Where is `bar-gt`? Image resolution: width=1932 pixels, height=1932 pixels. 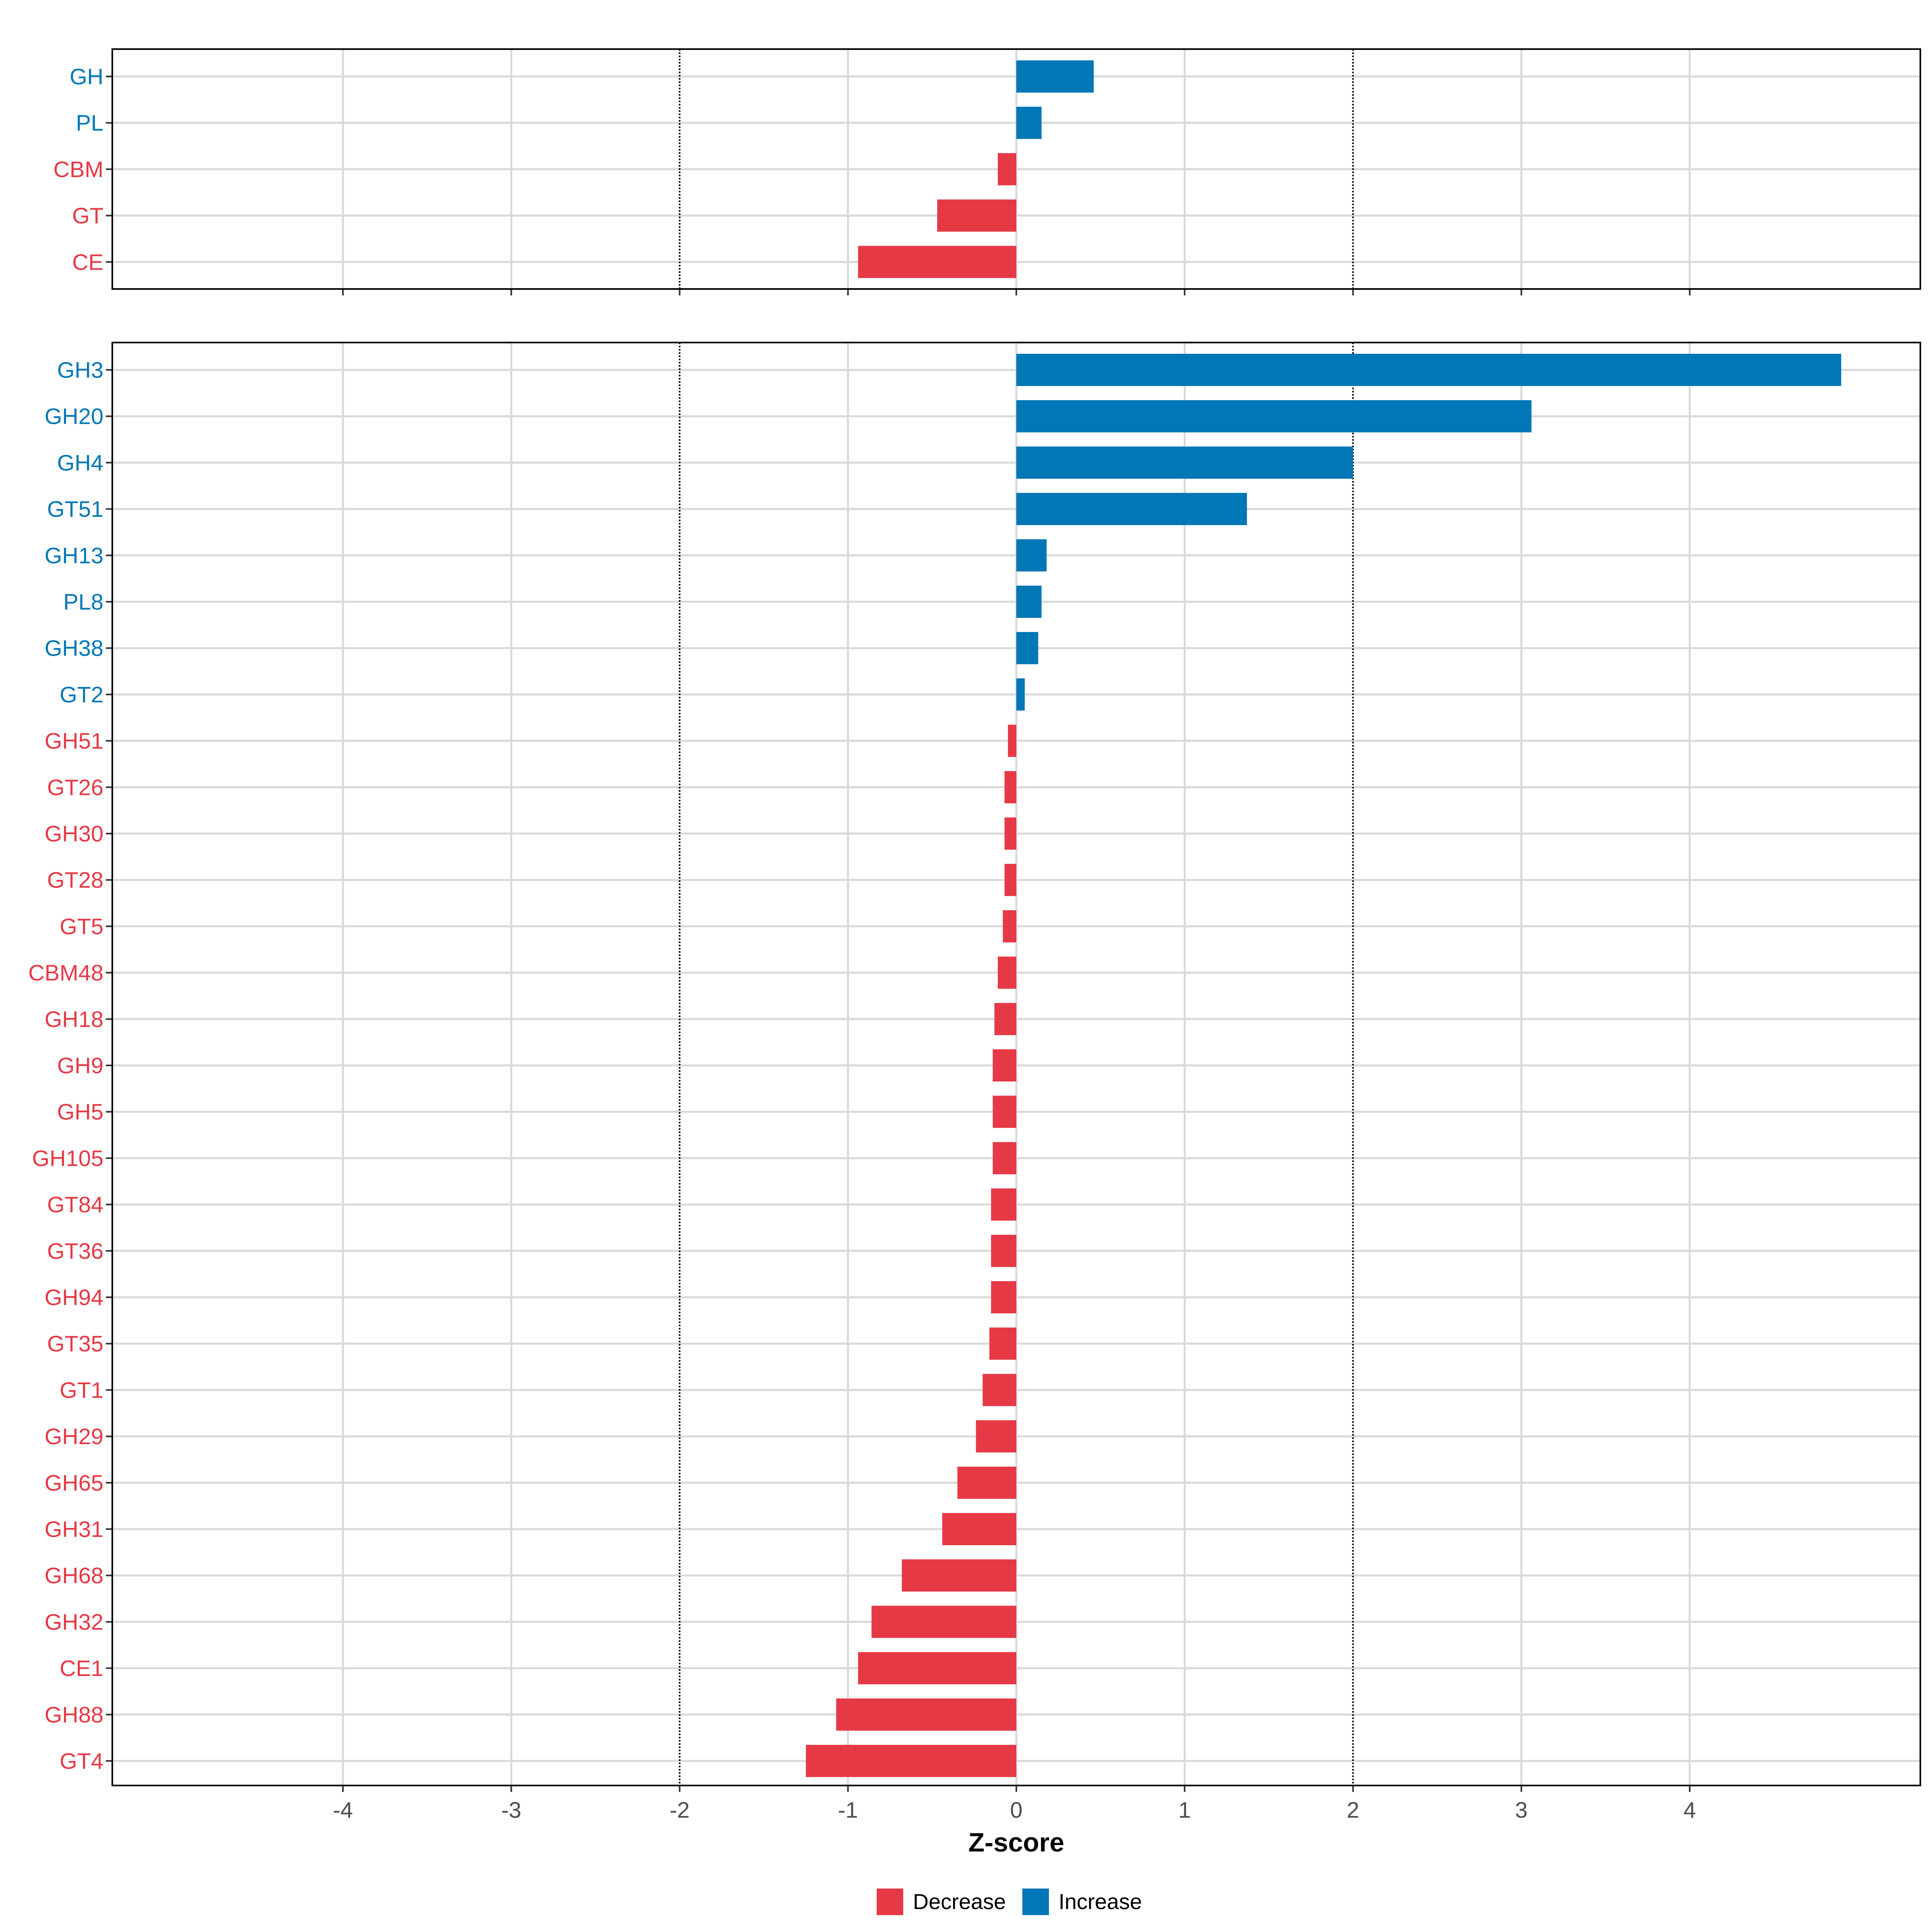 bar-gt is located at coordinates (976, 215).